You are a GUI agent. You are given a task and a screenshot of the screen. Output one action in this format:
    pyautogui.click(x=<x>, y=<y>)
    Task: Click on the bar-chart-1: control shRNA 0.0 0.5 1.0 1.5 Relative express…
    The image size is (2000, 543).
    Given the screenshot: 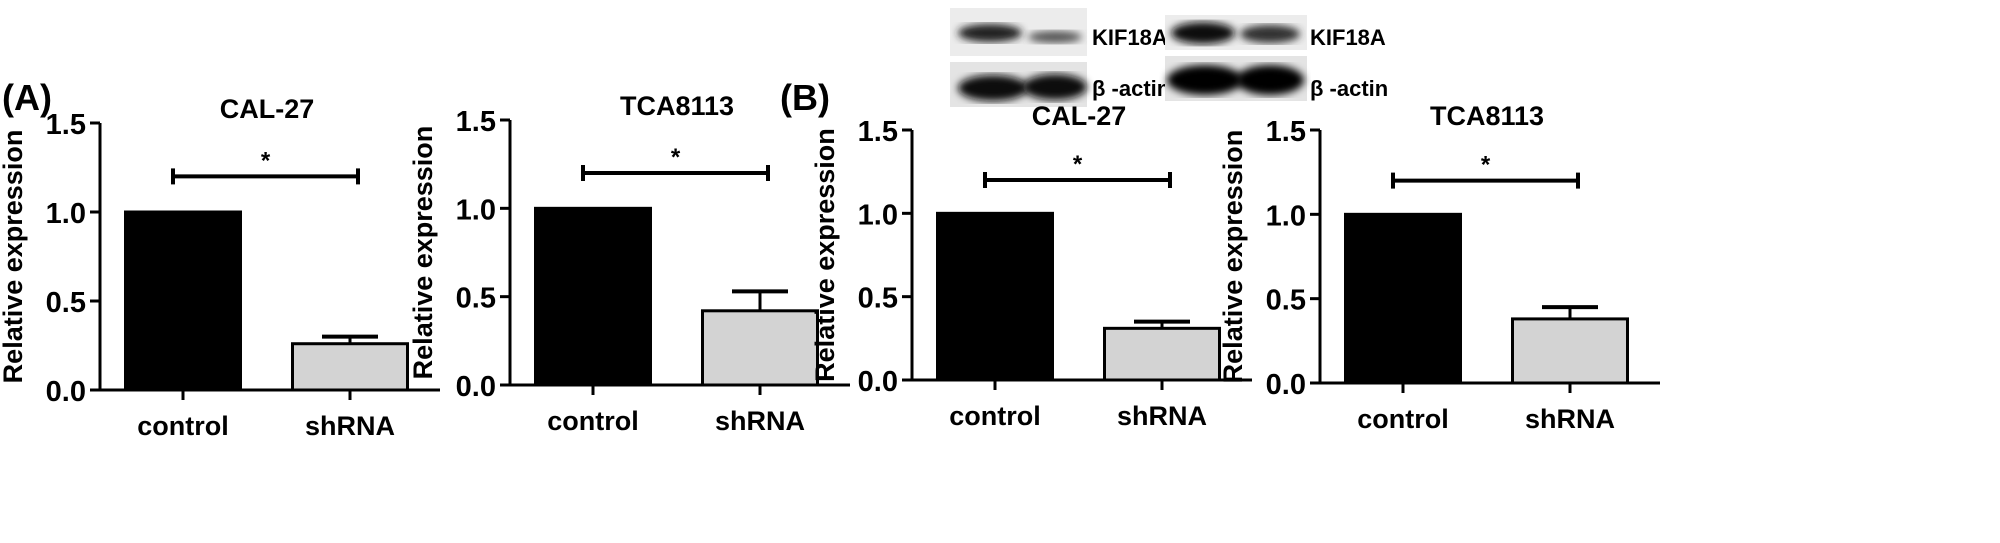 What is the action you would take?
    pyautogui.click(x=220, y=267)
    